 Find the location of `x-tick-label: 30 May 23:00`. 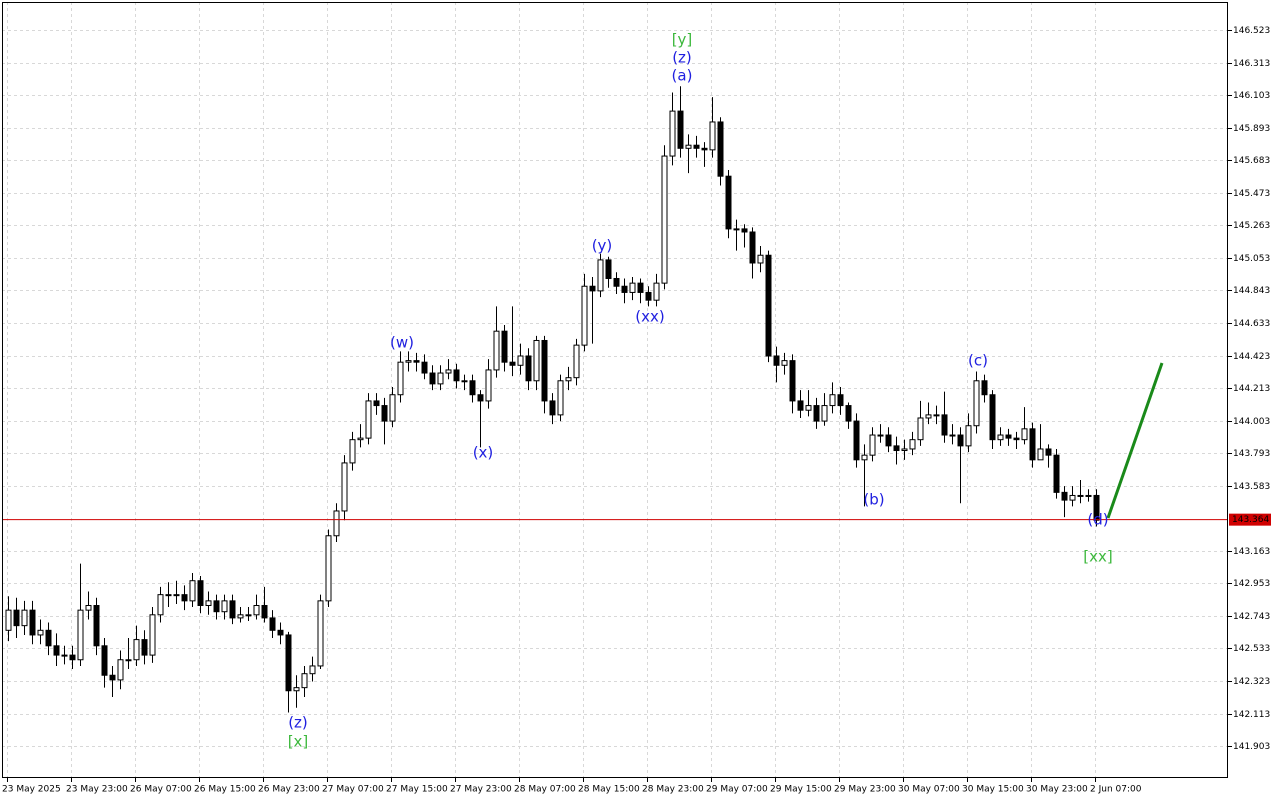

x-tick-label: 30 May 23:00 is located at coordinates (1057, 790).